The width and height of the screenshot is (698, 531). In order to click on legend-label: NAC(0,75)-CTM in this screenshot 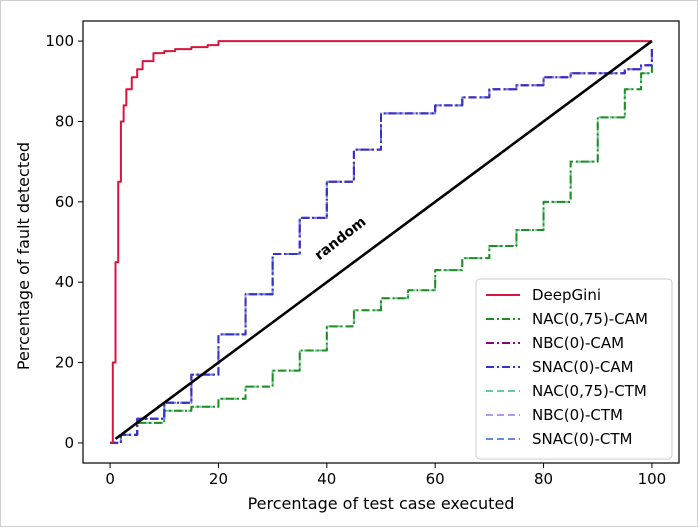, I will do `click(589, 391)`.